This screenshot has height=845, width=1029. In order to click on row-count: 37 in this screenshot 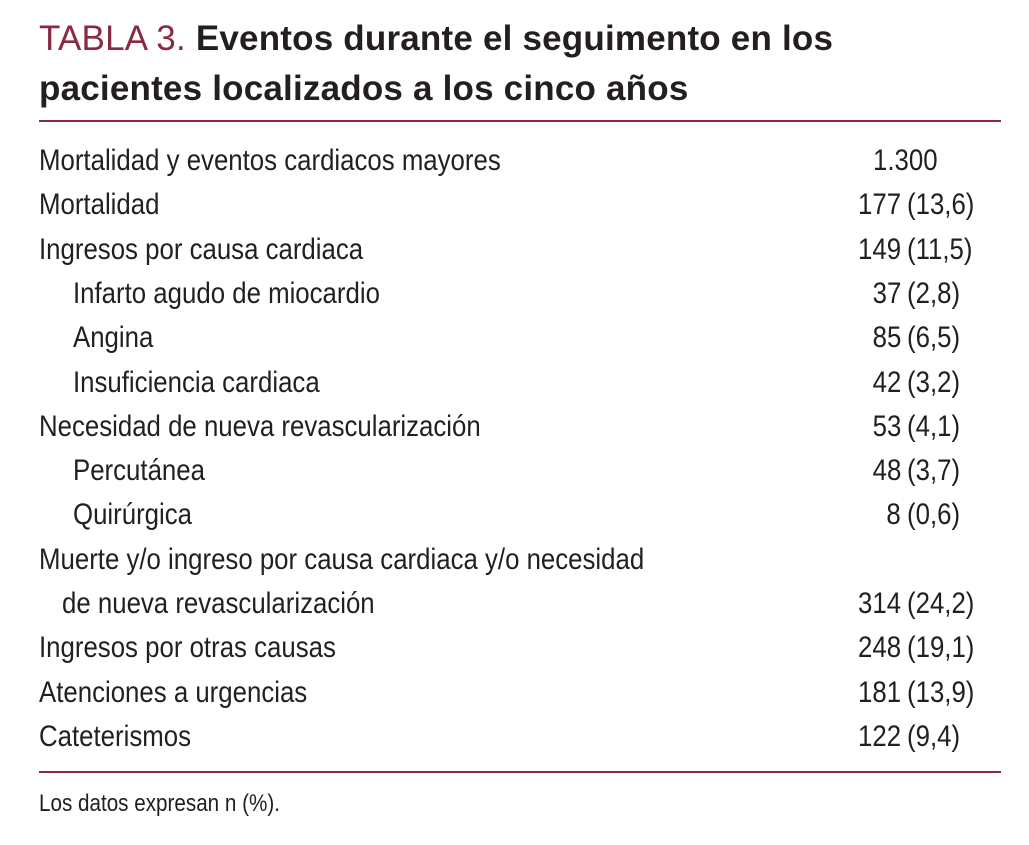, I will do `click(886, 293)`.